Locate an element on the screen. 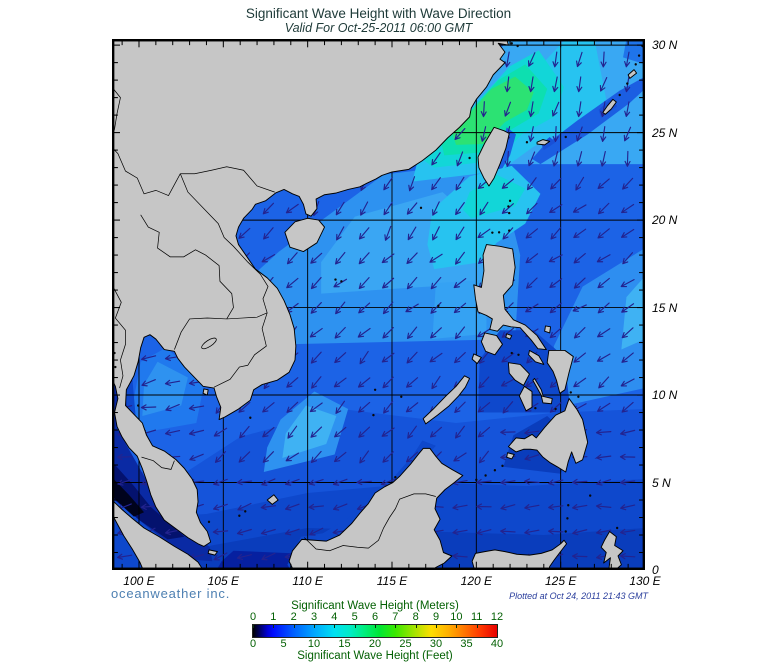  meters-tick-label: 3 is located at coordinates (314, 617).